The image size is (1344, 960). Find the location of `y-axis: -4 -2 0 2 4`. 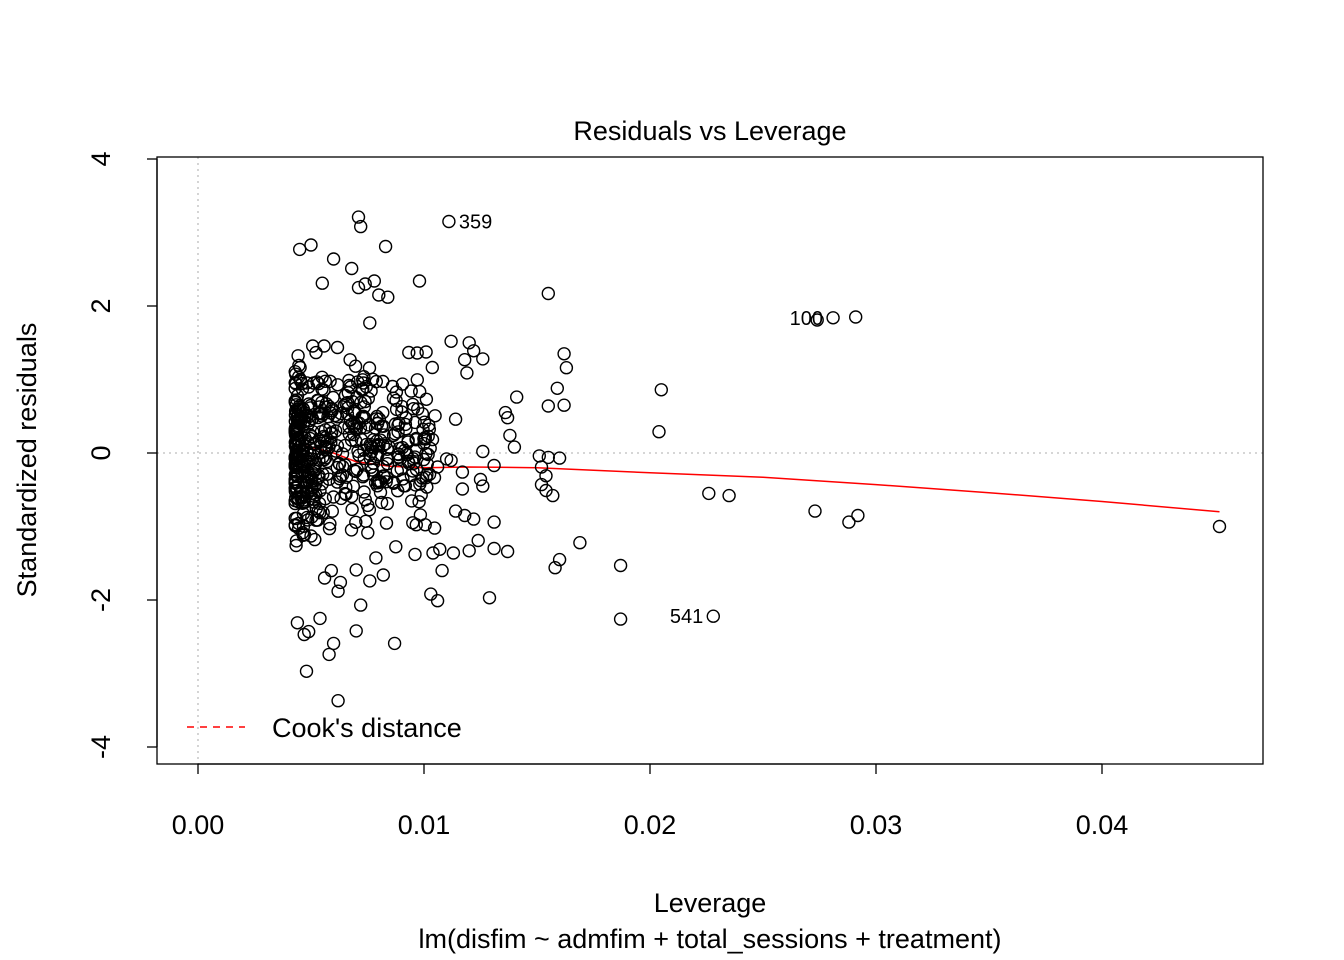

y-axis: -4 -2 0 2 4 is located at coordinates (122, 455).